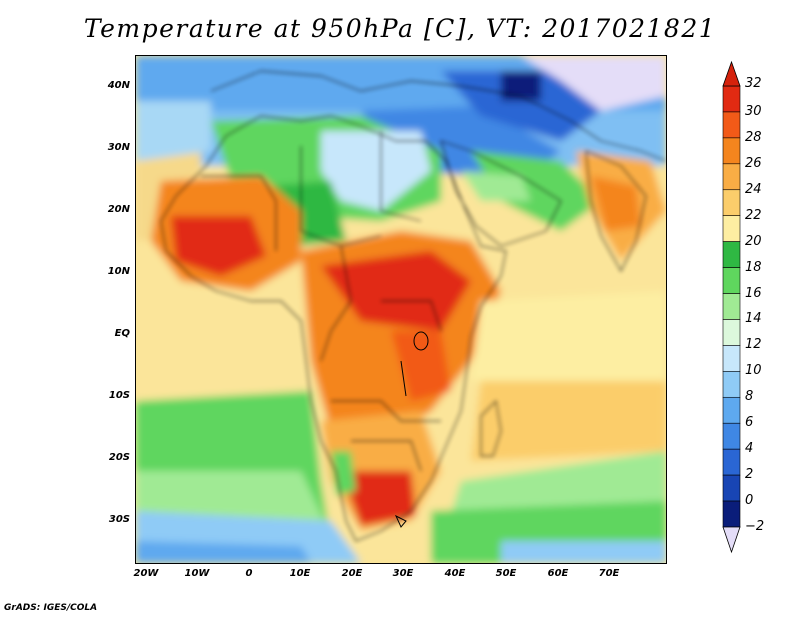 Image resolution: width=800 pixels, height=618 pixels. I want to click on colorbar-label: 12, so click(753, 345).